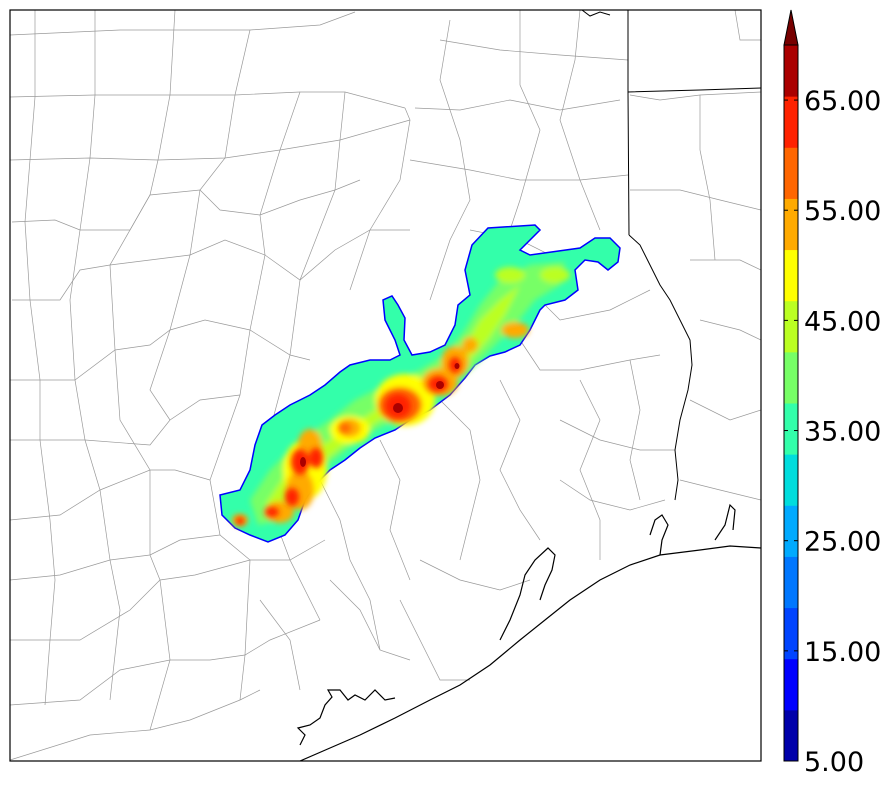 The height and width of the screenshot is (785, 894). I want to click on colorbar-extend-arrow, so click(791, 27).